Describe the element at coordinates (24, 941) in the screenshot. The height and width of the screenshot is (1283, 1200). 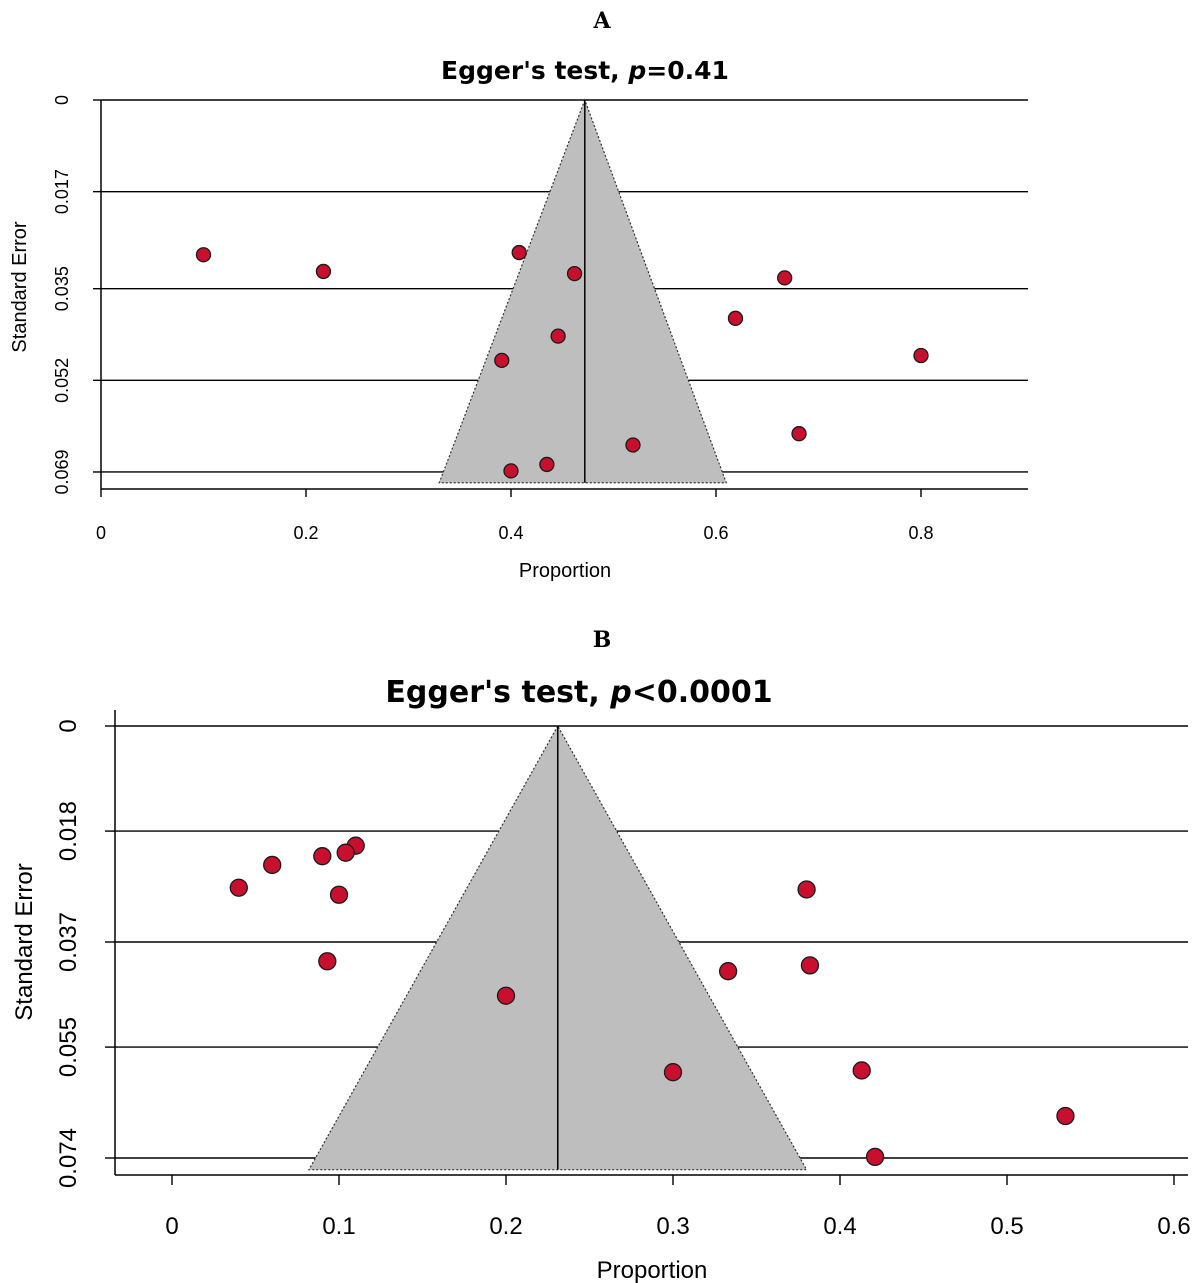
I see `panel-b-y-axis-label: Standard Error` at that location.